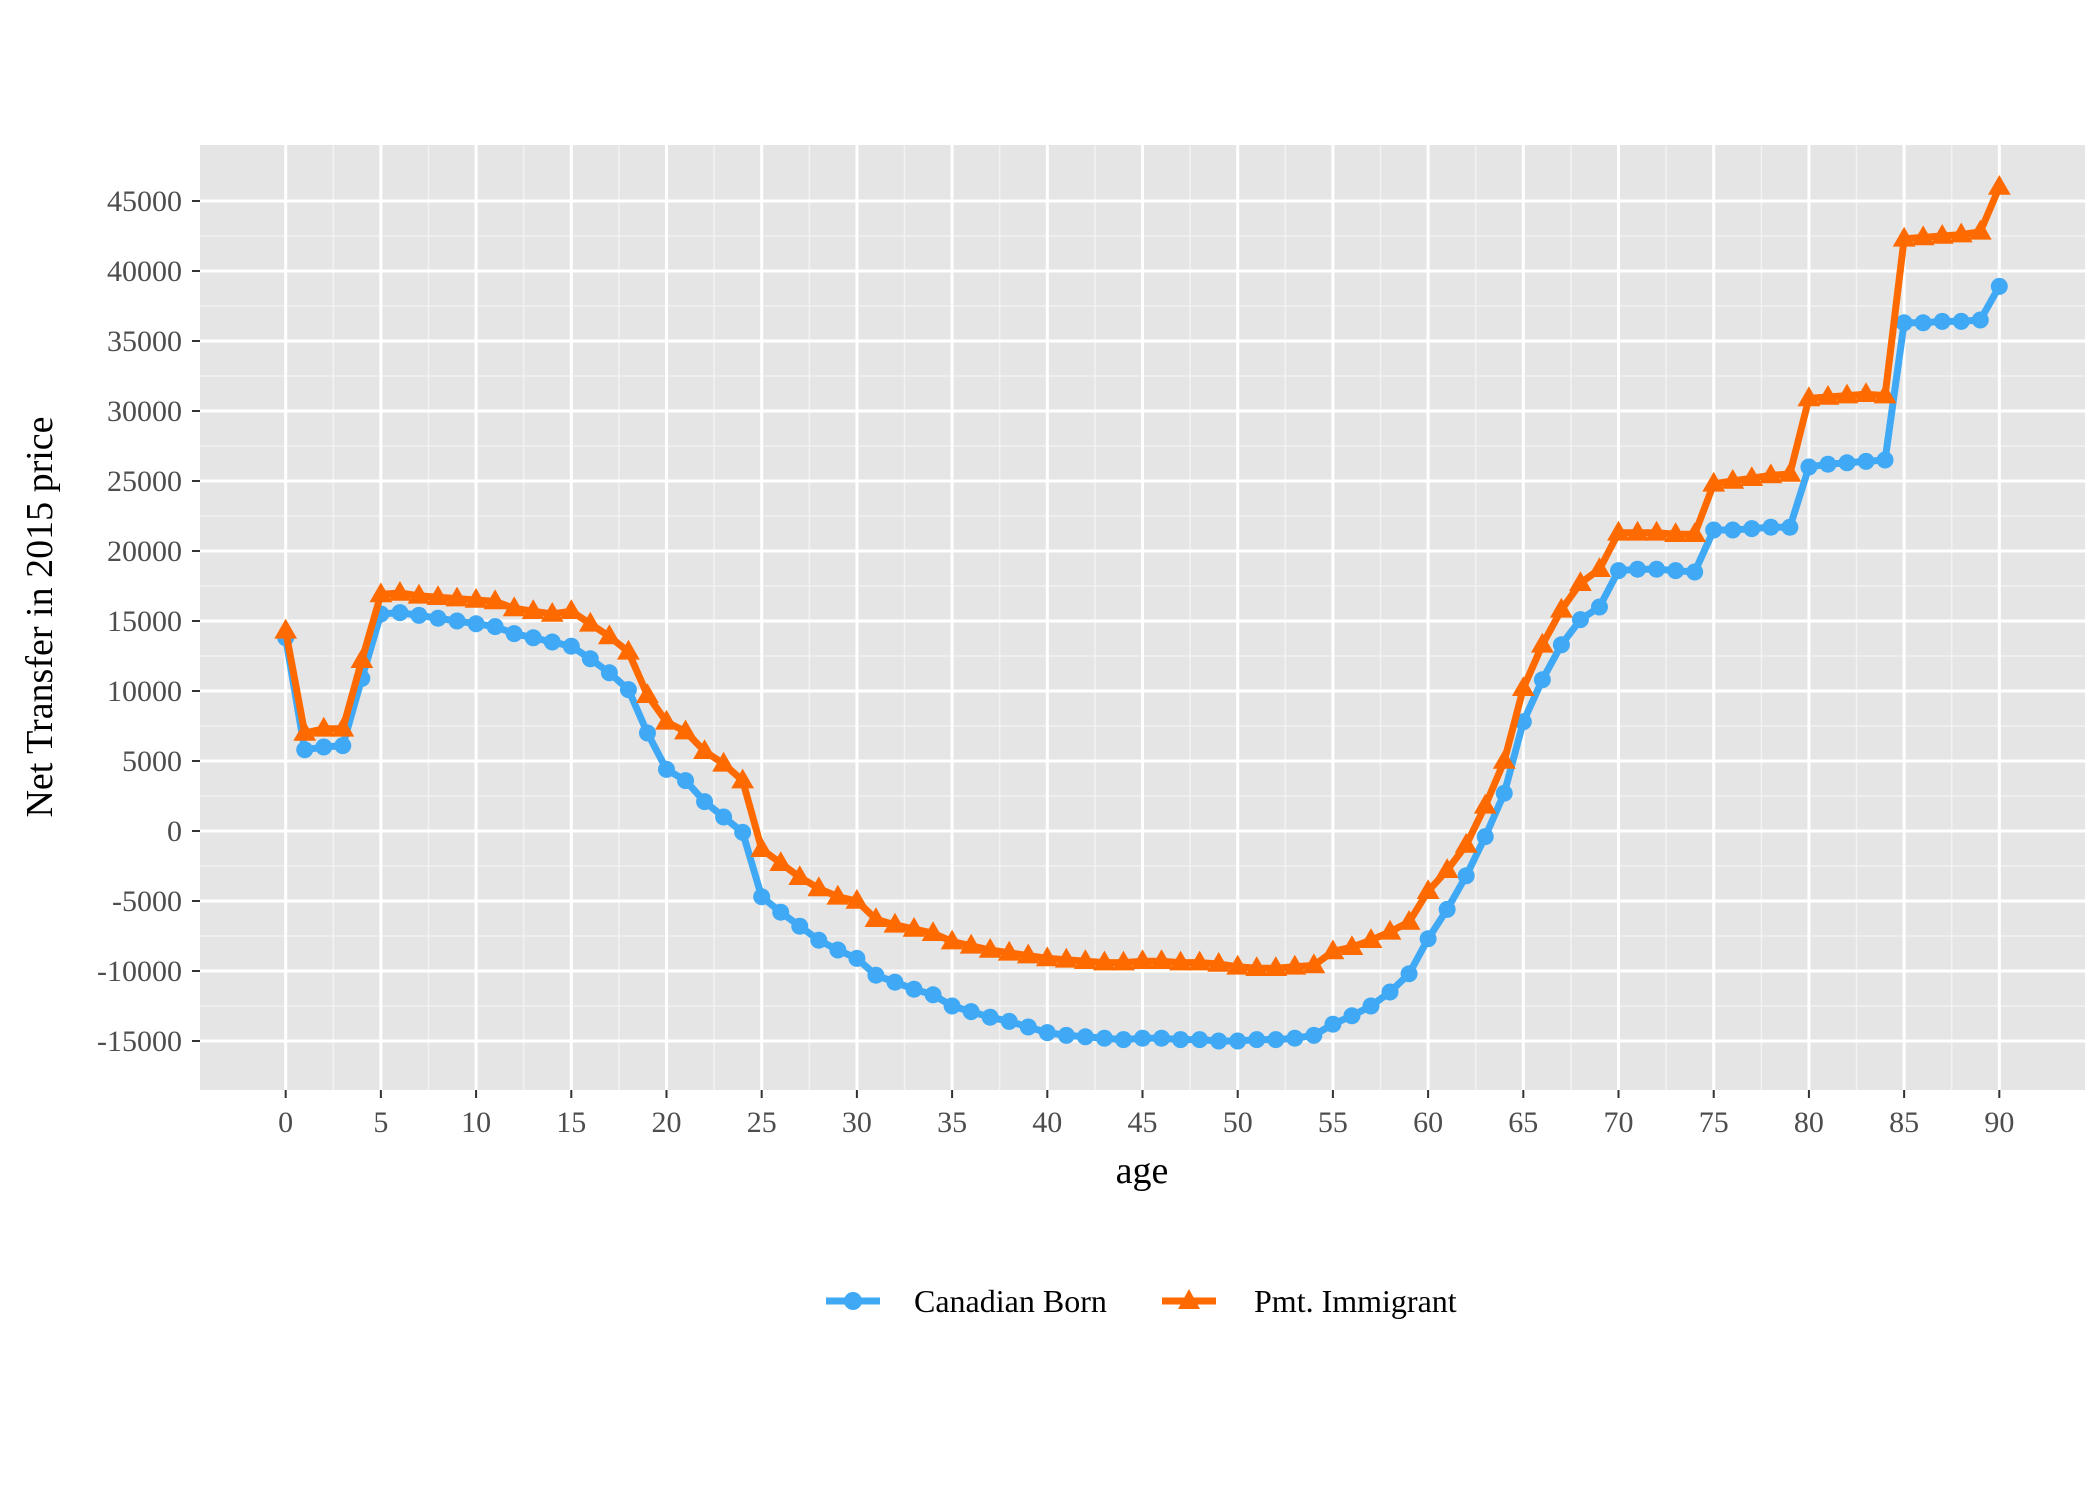  I want to click on y-tick-label: 35000, so click(144, 341).